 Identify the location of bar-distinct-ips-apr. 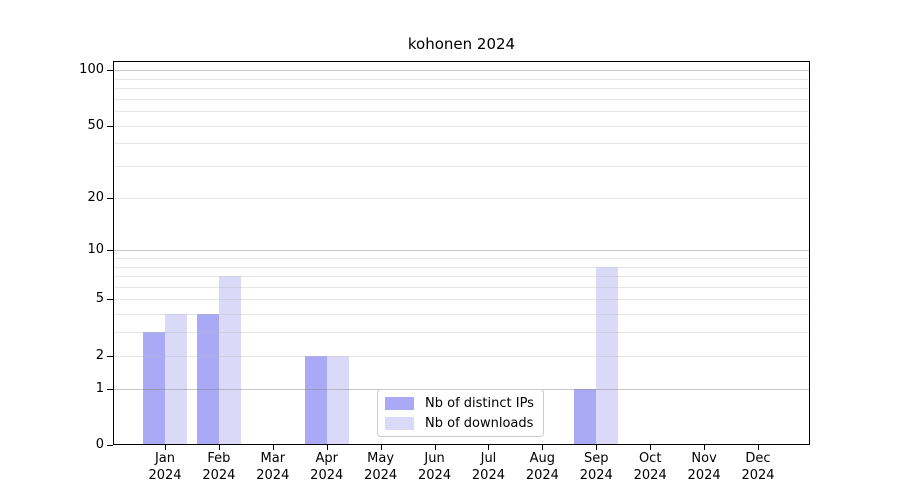
(315, 400).